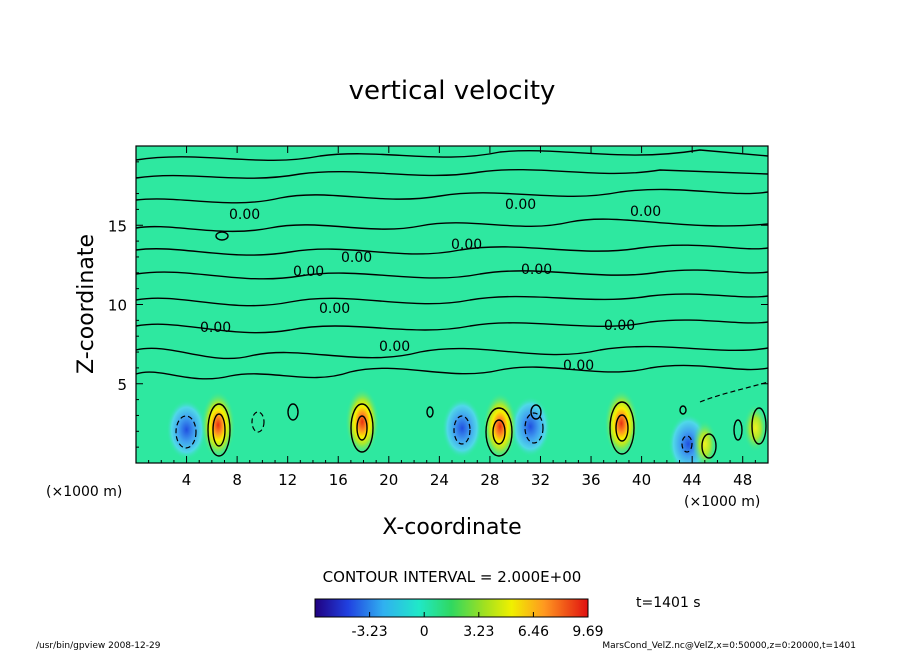 This screenshot has height=654, width=904. Describe the element at coordinates (540, 480) in the screenshot. I see `x-tick-label-32: 32` at that location.